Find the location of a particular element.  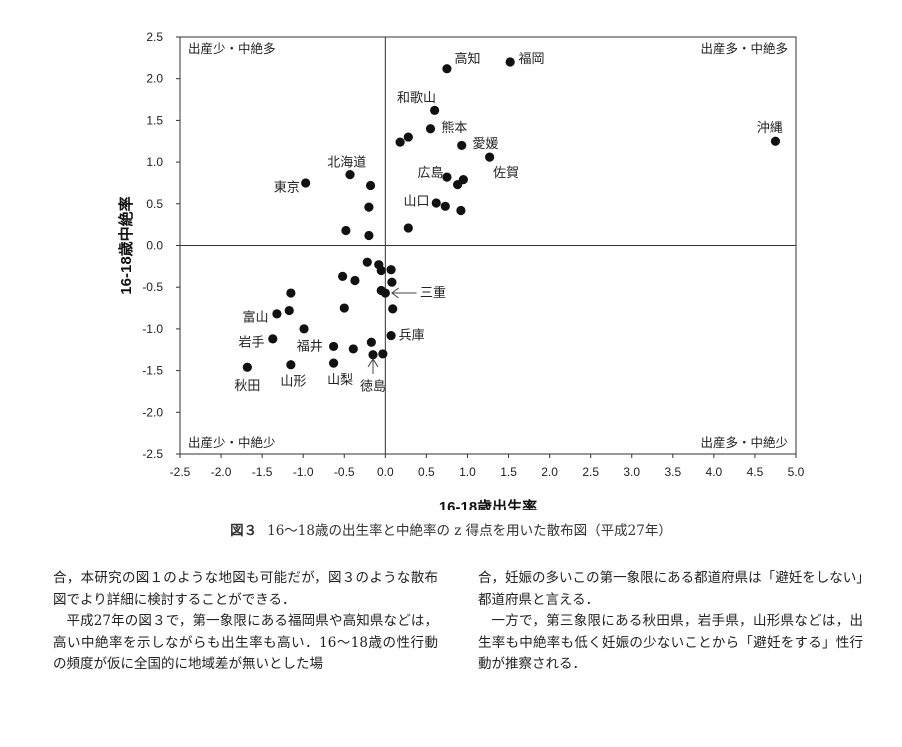

figure-caption: 図３ 16～18歳の出生率と中絶率の z 得点を用いた散布図（平成27年） is located at coordinates (451, 529).